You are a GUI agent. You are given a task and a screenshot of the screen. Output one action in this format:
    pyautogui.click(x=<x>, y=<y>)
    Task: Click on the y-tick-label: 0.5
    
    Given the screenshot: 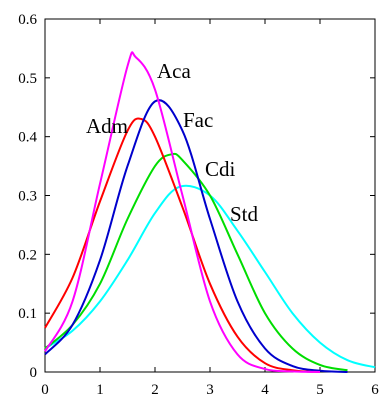 What is the action you would take?
    pyautogui.click(x=27, y=79)
    